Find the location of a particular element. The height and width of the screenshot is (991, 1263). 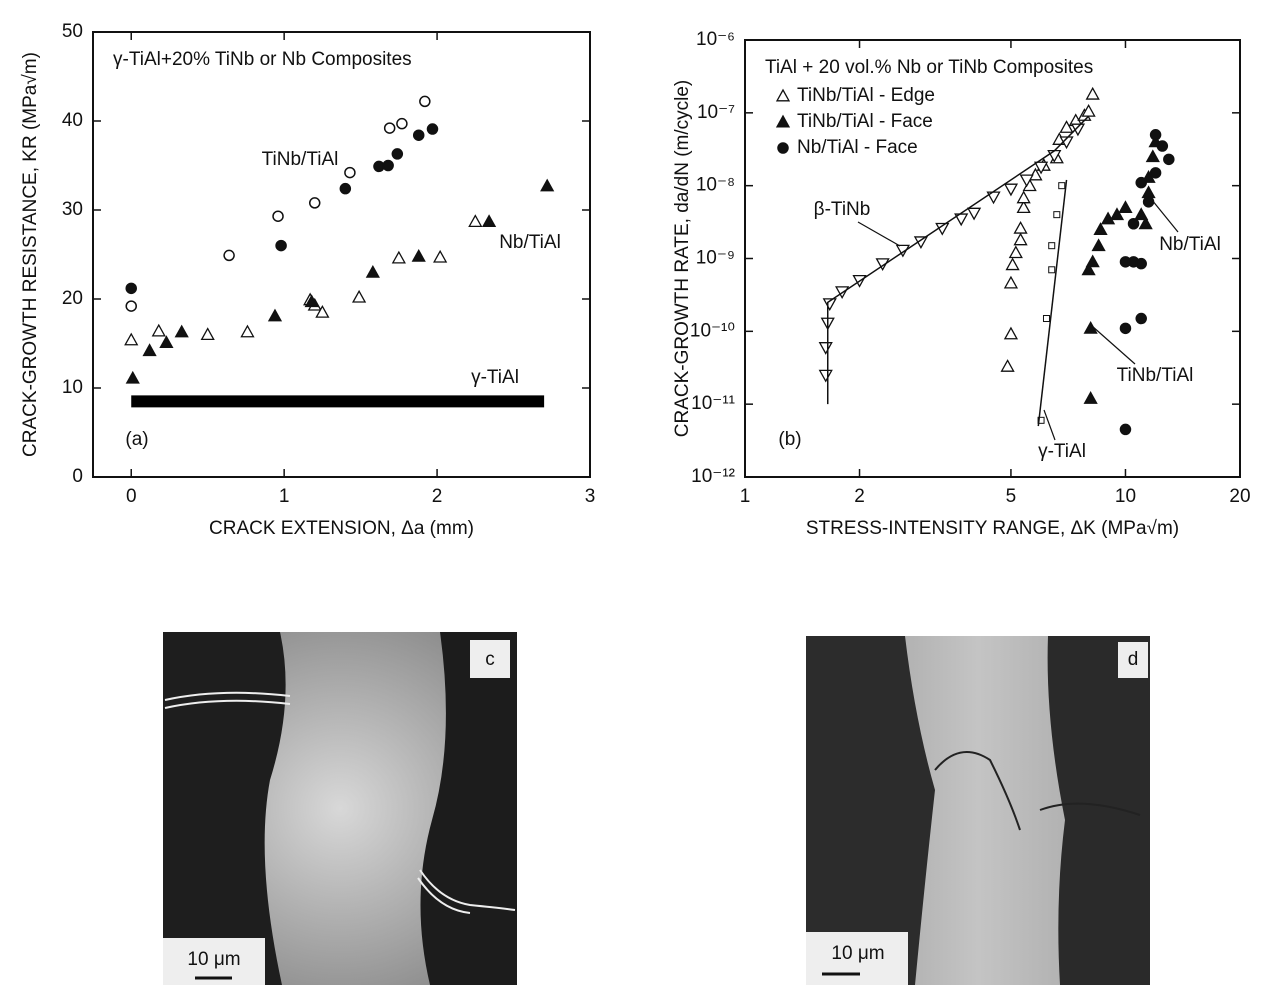

annotation: γ-TiAl is located at coordinates (1062, 451).